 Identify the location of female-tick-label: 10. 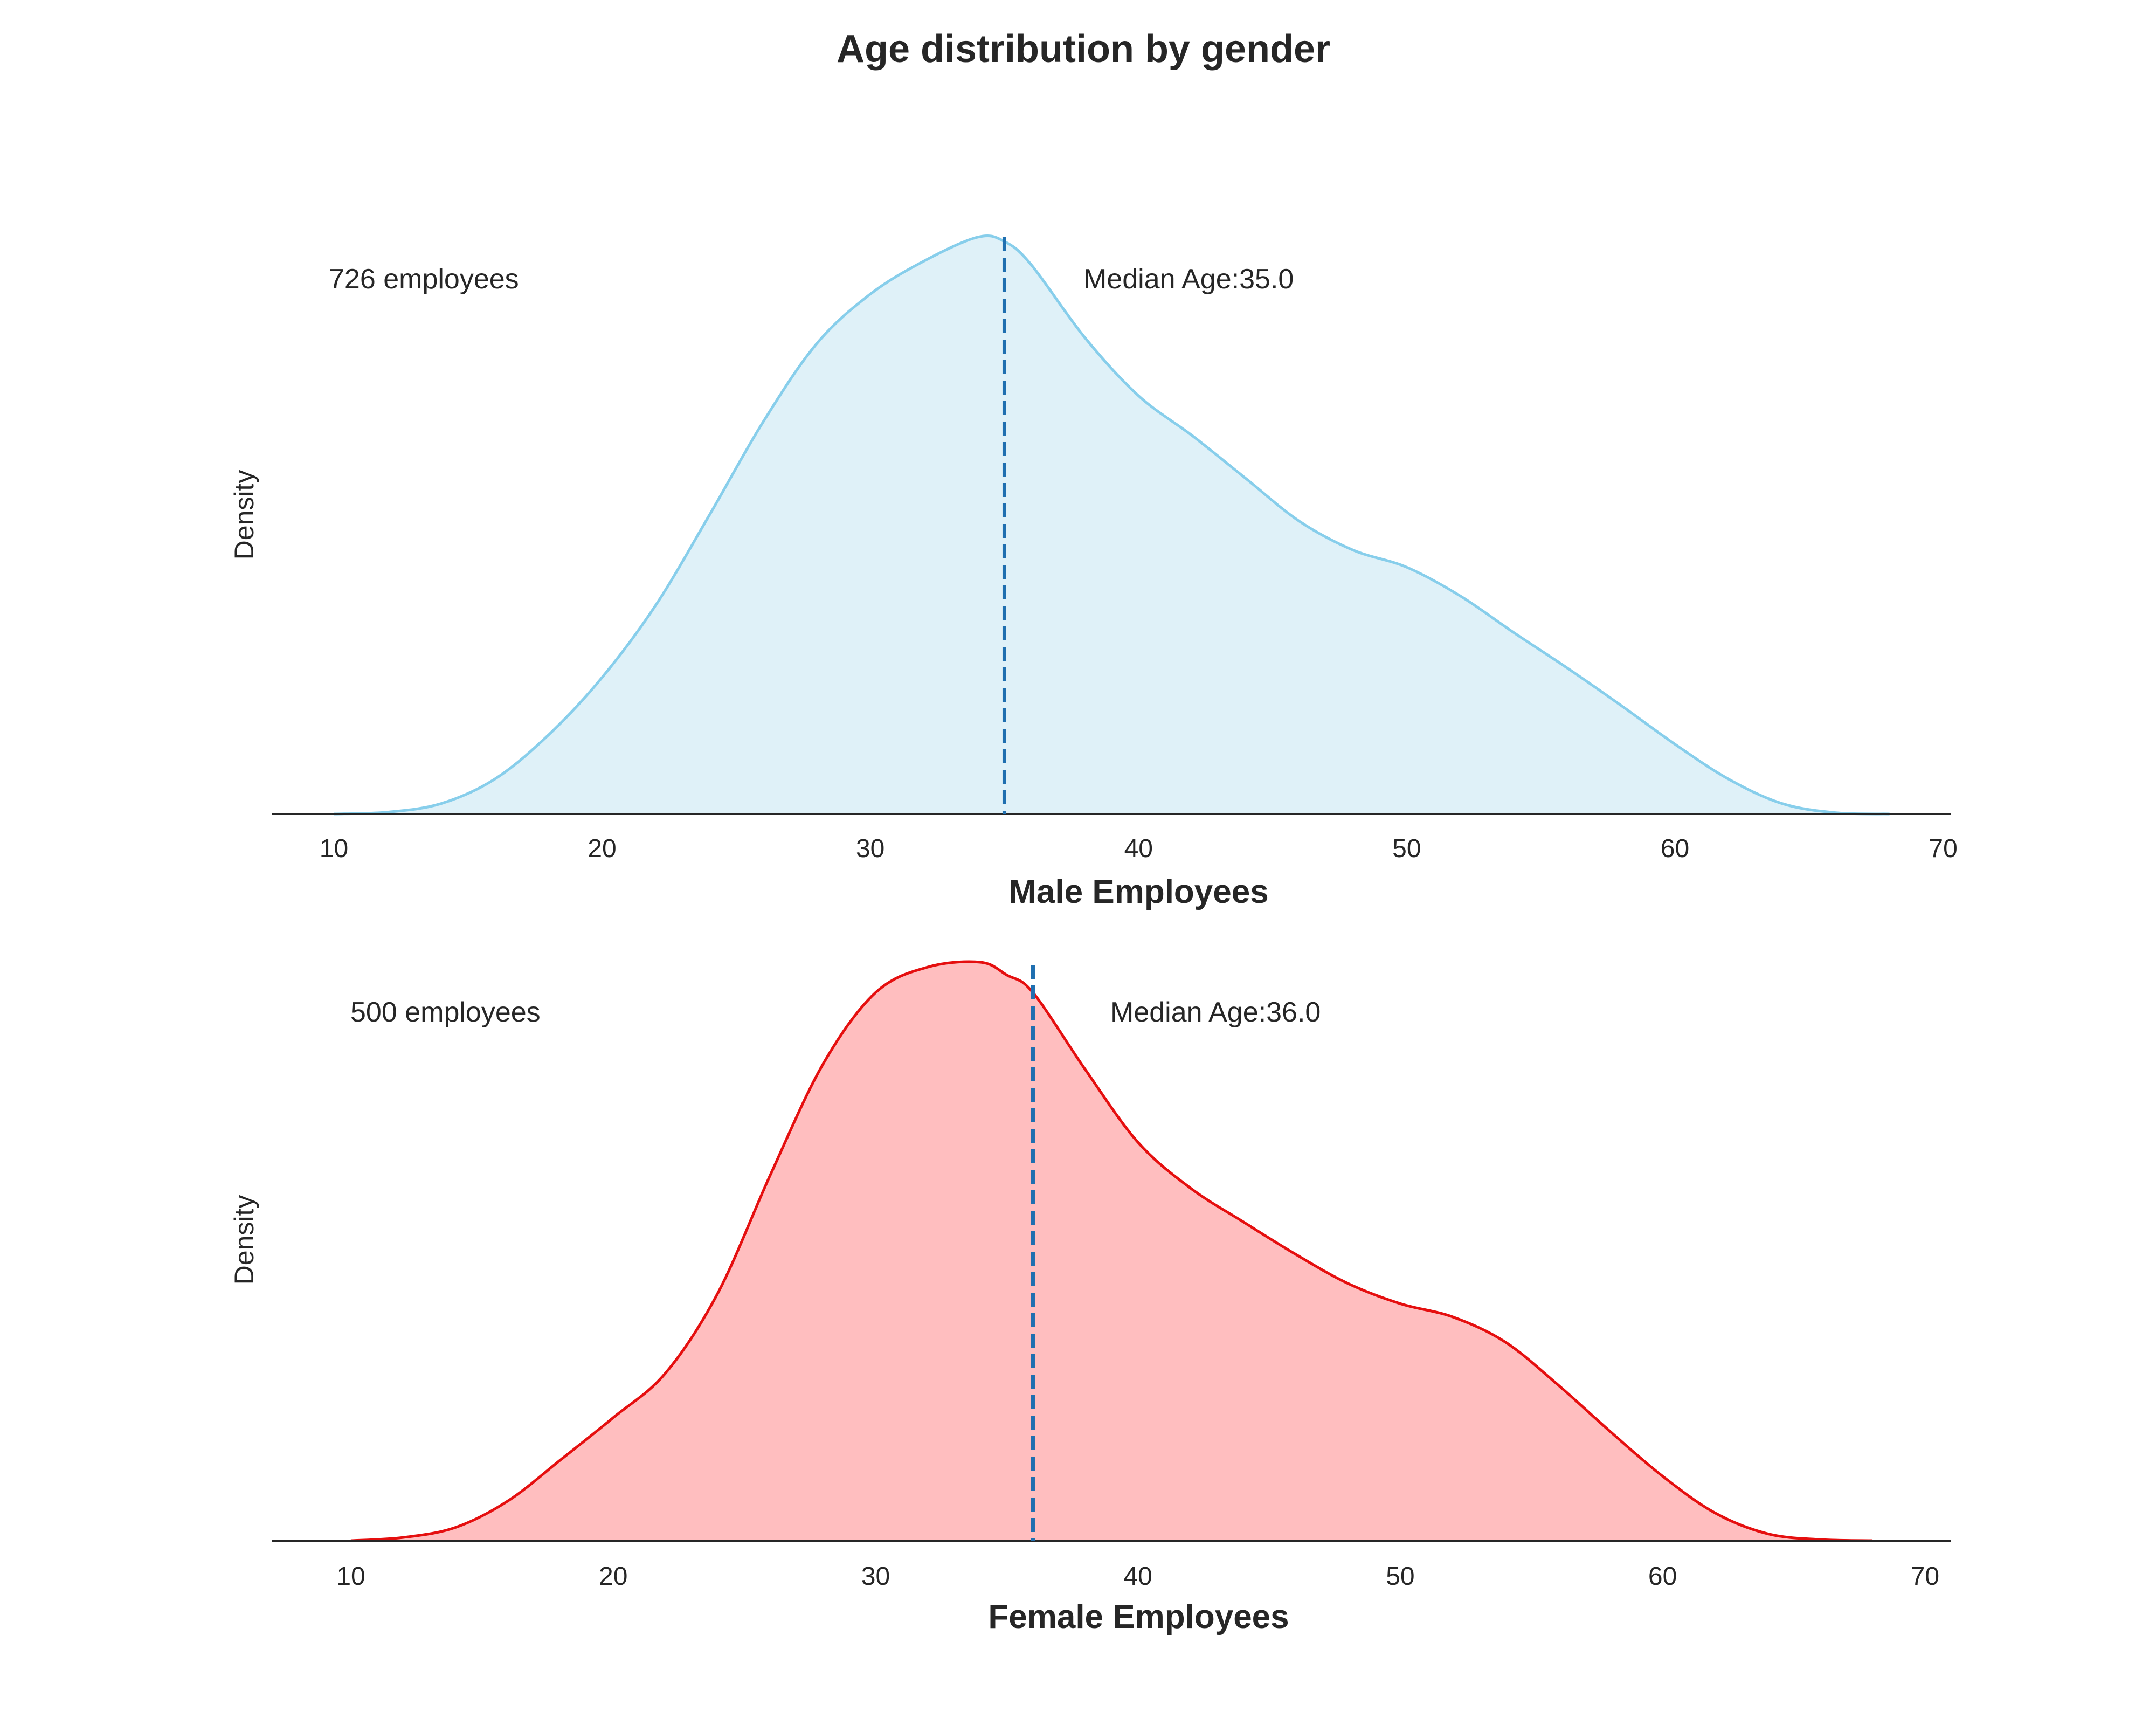
(350, 1576).